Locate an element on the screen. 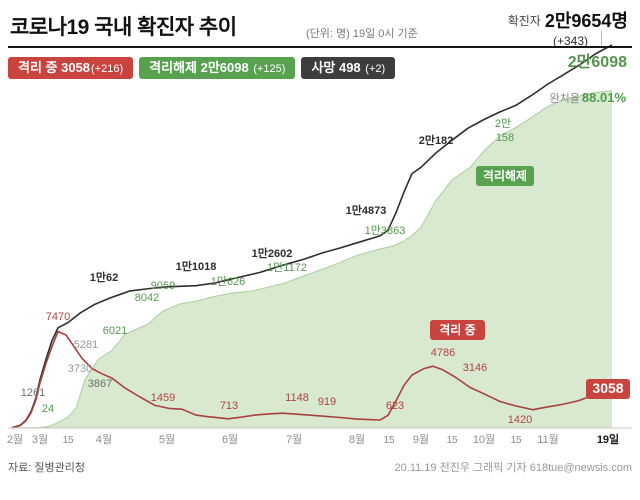 This screenshot has width=640, height=500. x-tick-label: 11월 is located at coordinates (548, 439).